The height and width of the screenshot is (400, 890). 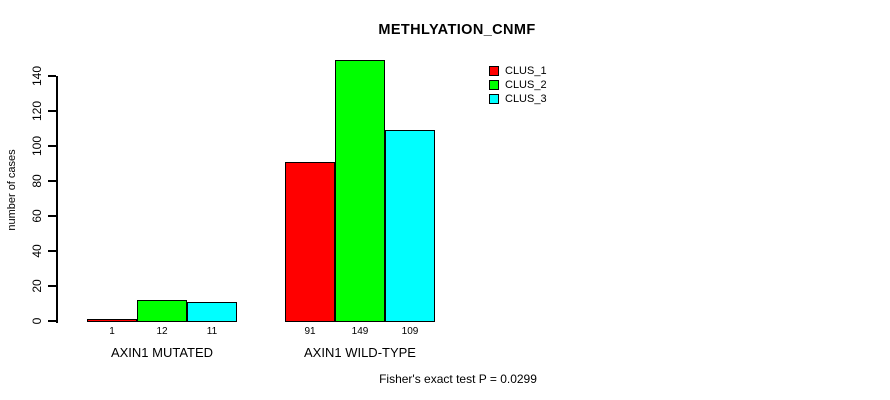 I want to click on bar-value-label: 1, so click(x=112, y=331).